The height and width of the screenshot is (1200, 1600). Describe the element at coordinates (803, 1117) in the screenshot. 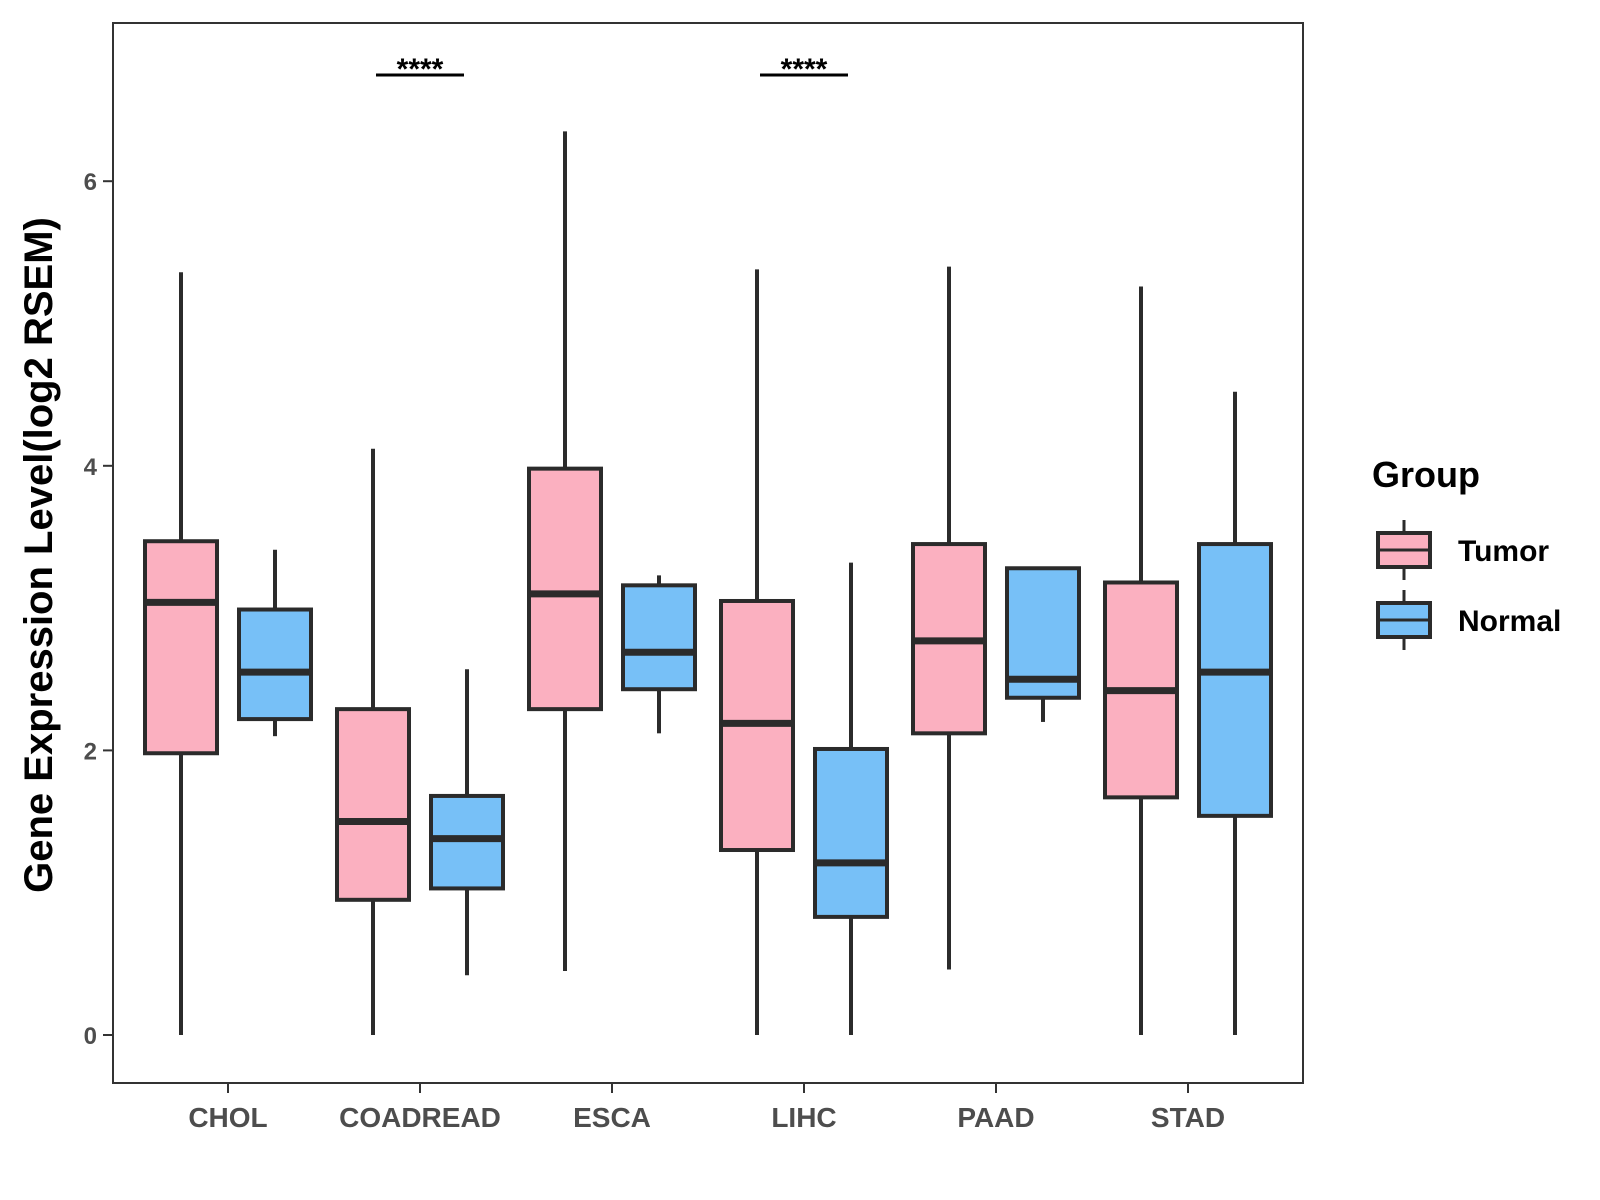

I see `x-tick-label-lihc: LIHC` at that location.